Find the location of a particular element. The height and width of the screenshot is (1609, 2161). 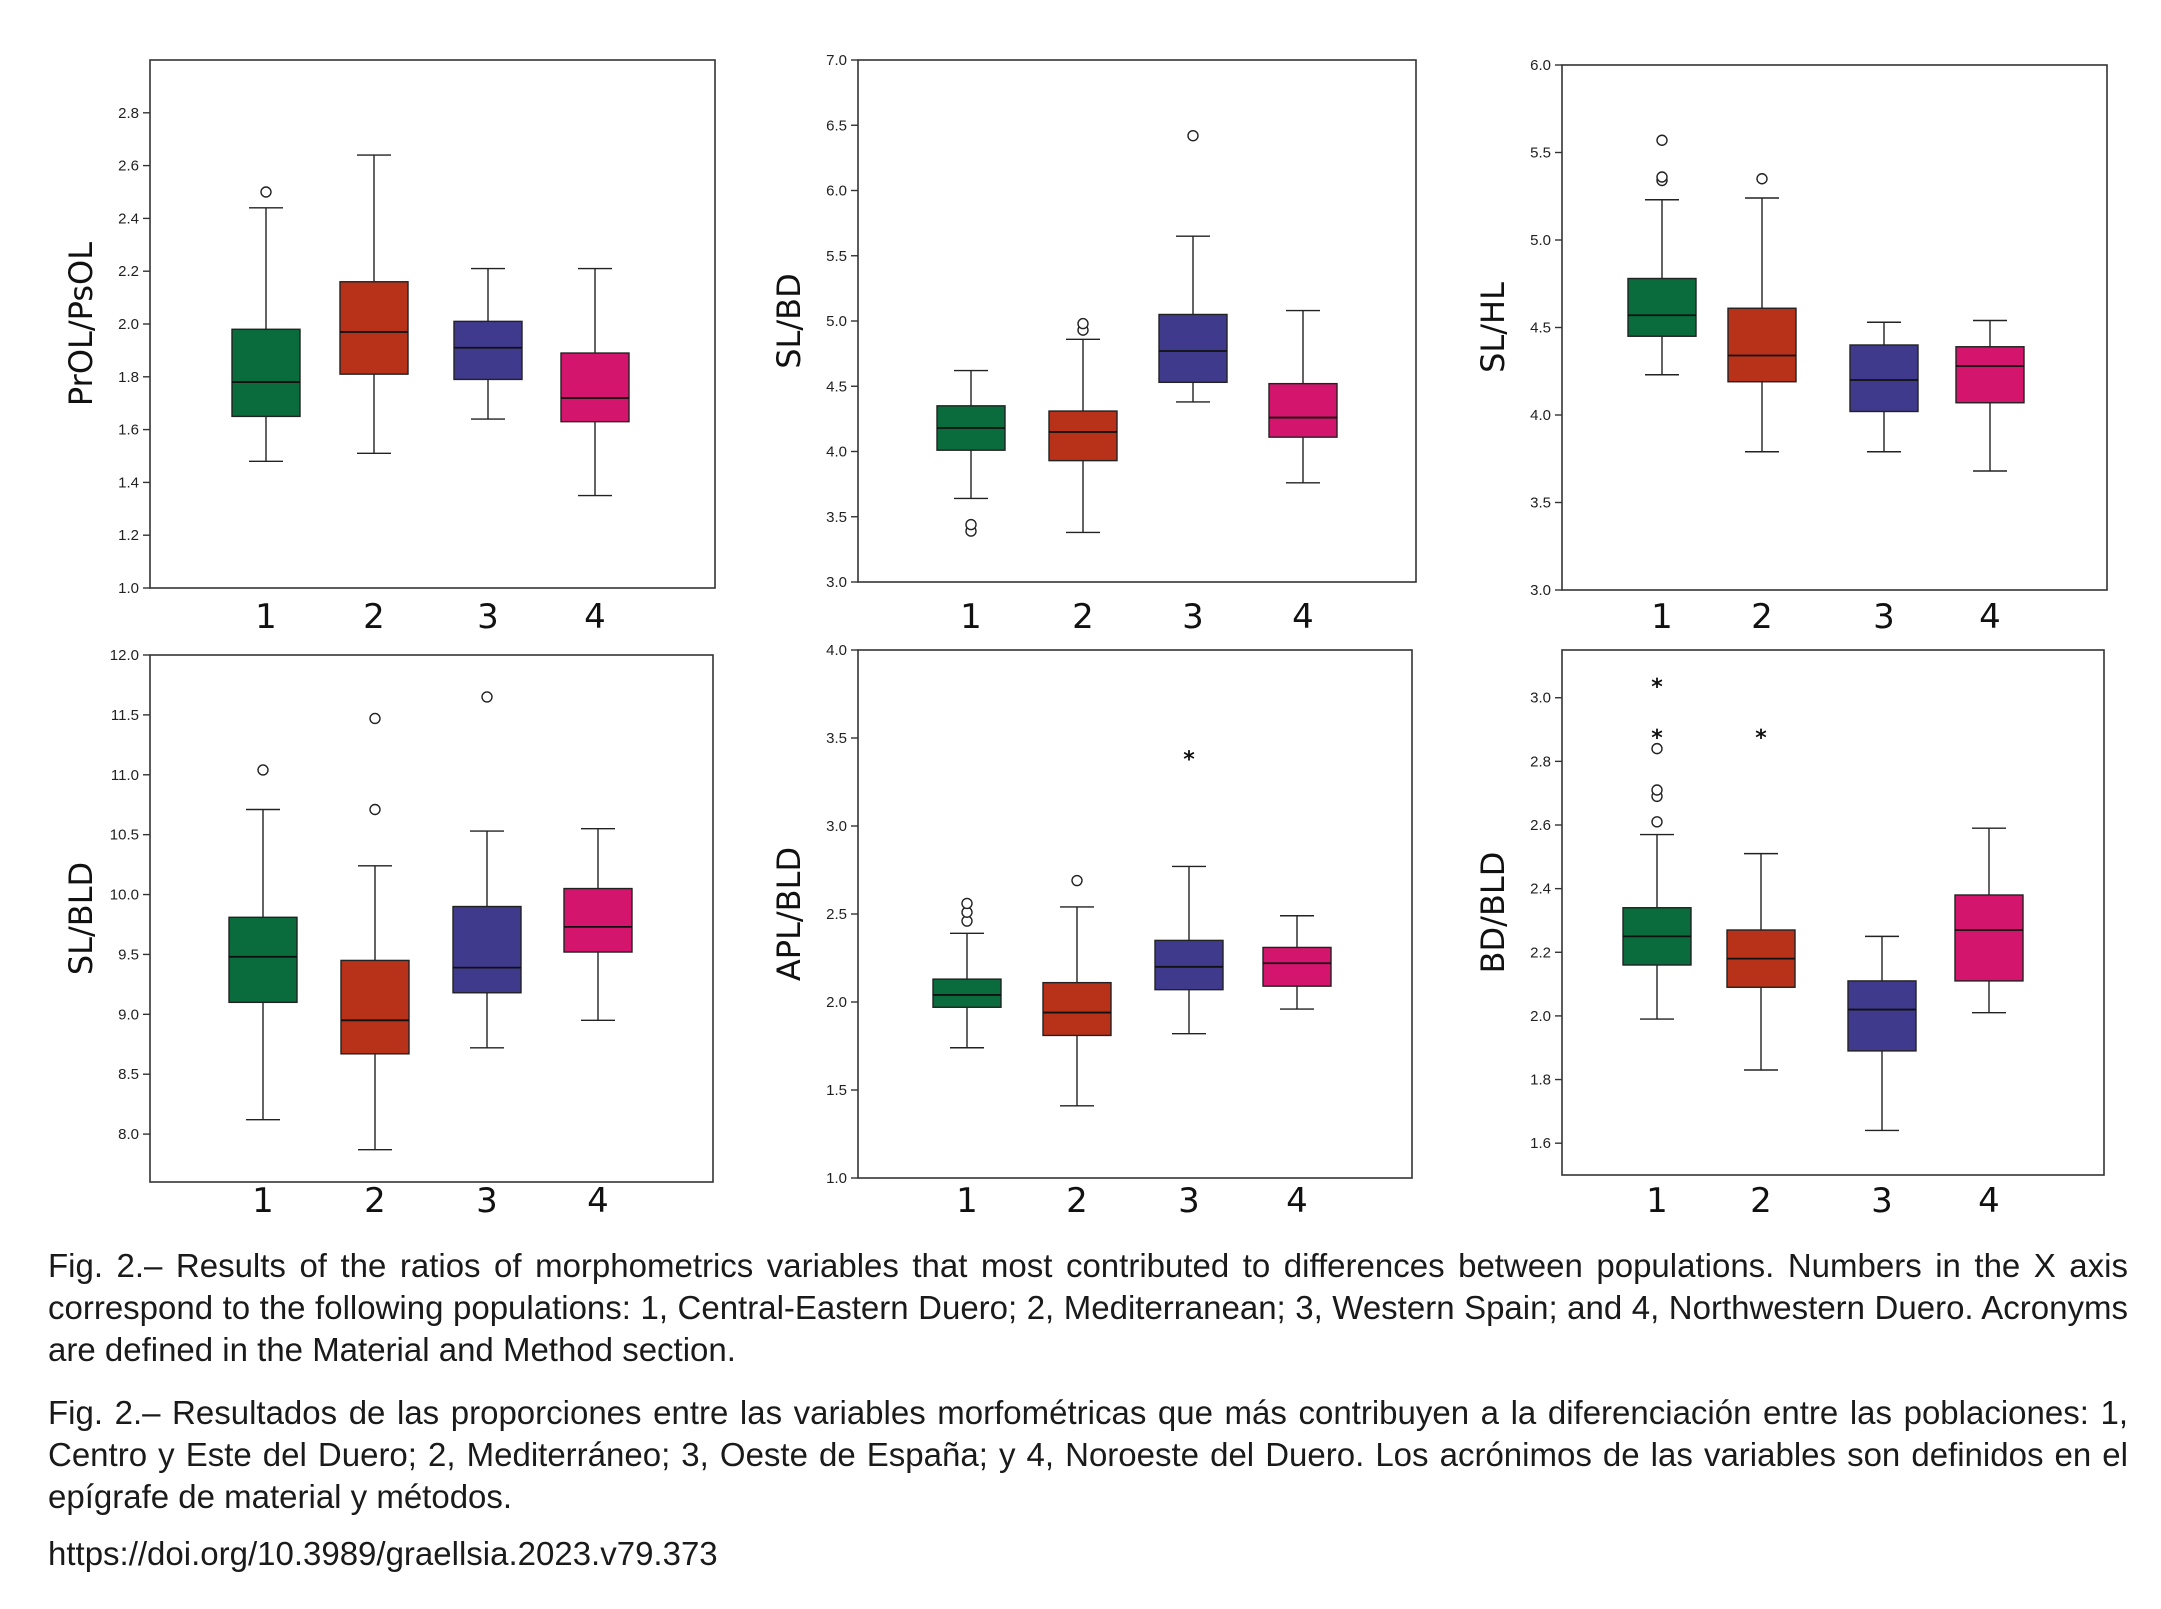

y-tick-label: 1.8 is located at coordinates (1540, 1080).